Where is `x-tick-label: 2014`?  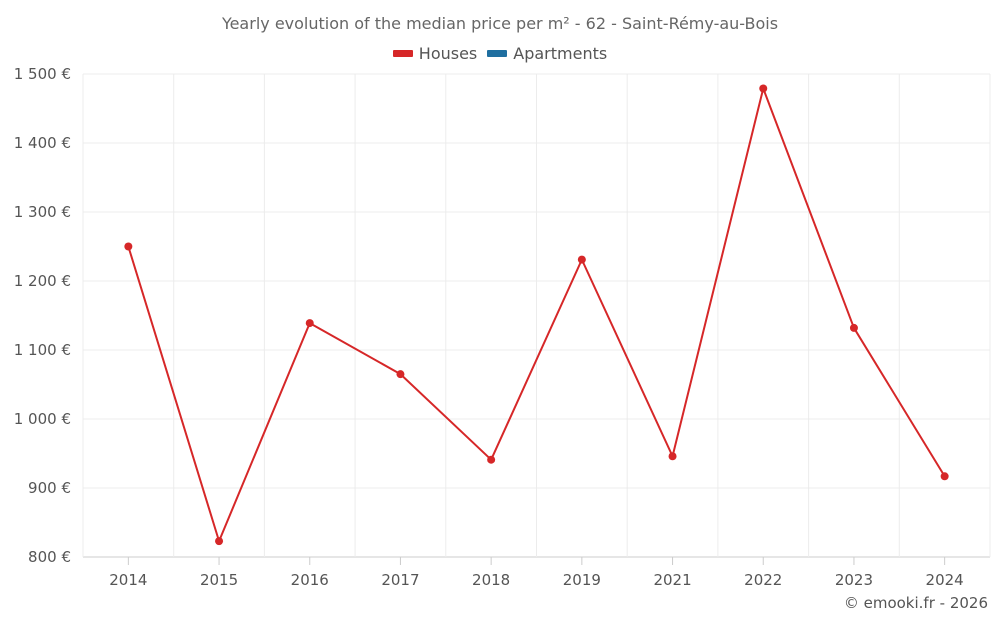 x-tick-label: 2014 is located at coordinates (128, 580).